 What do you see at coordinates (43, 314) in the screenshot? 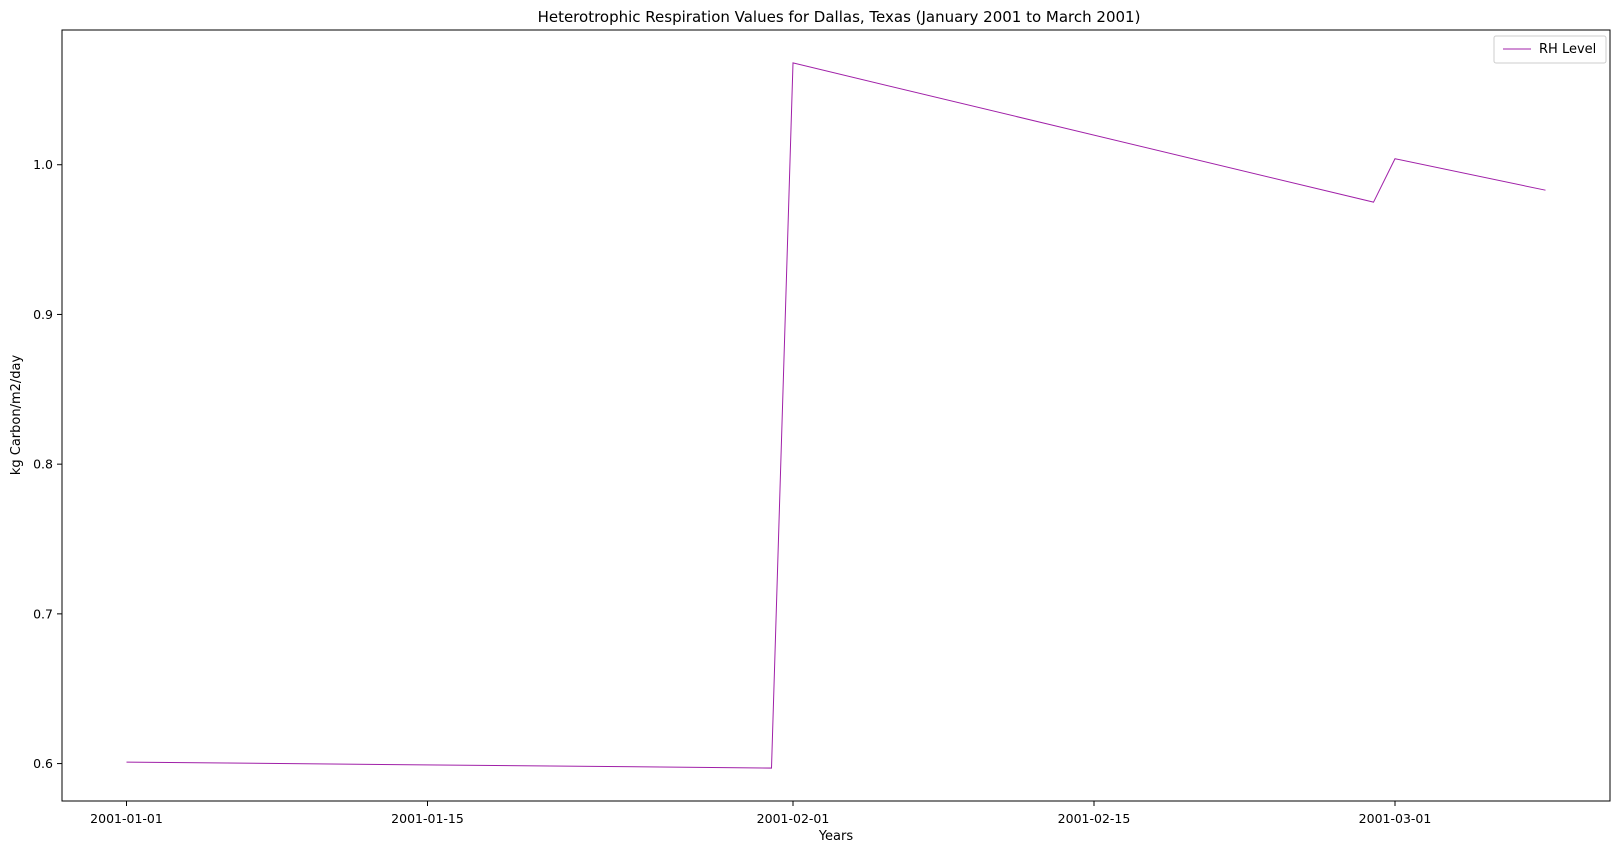
I see `y-tick-label: 0.9` at bounding box center [43, 314].